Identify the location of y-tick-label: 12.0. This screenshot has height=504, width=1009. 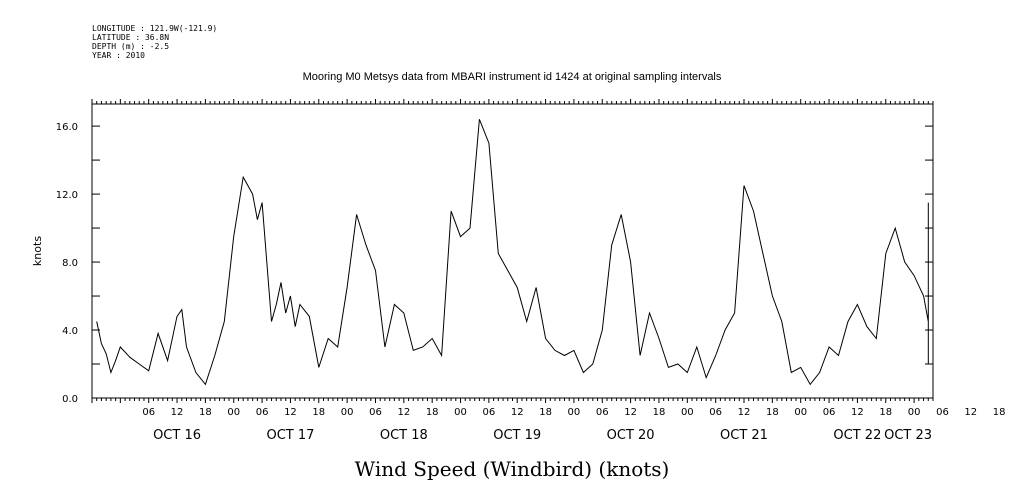
(67, 195).